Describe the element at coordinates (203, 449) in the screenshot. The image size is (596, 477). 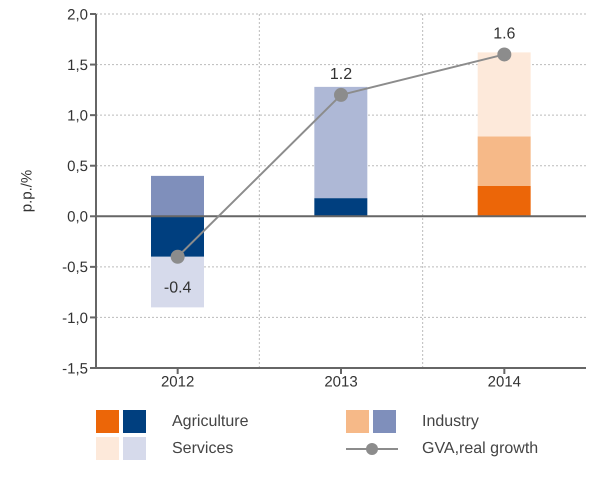
I see `legend-label: Services` at that location.